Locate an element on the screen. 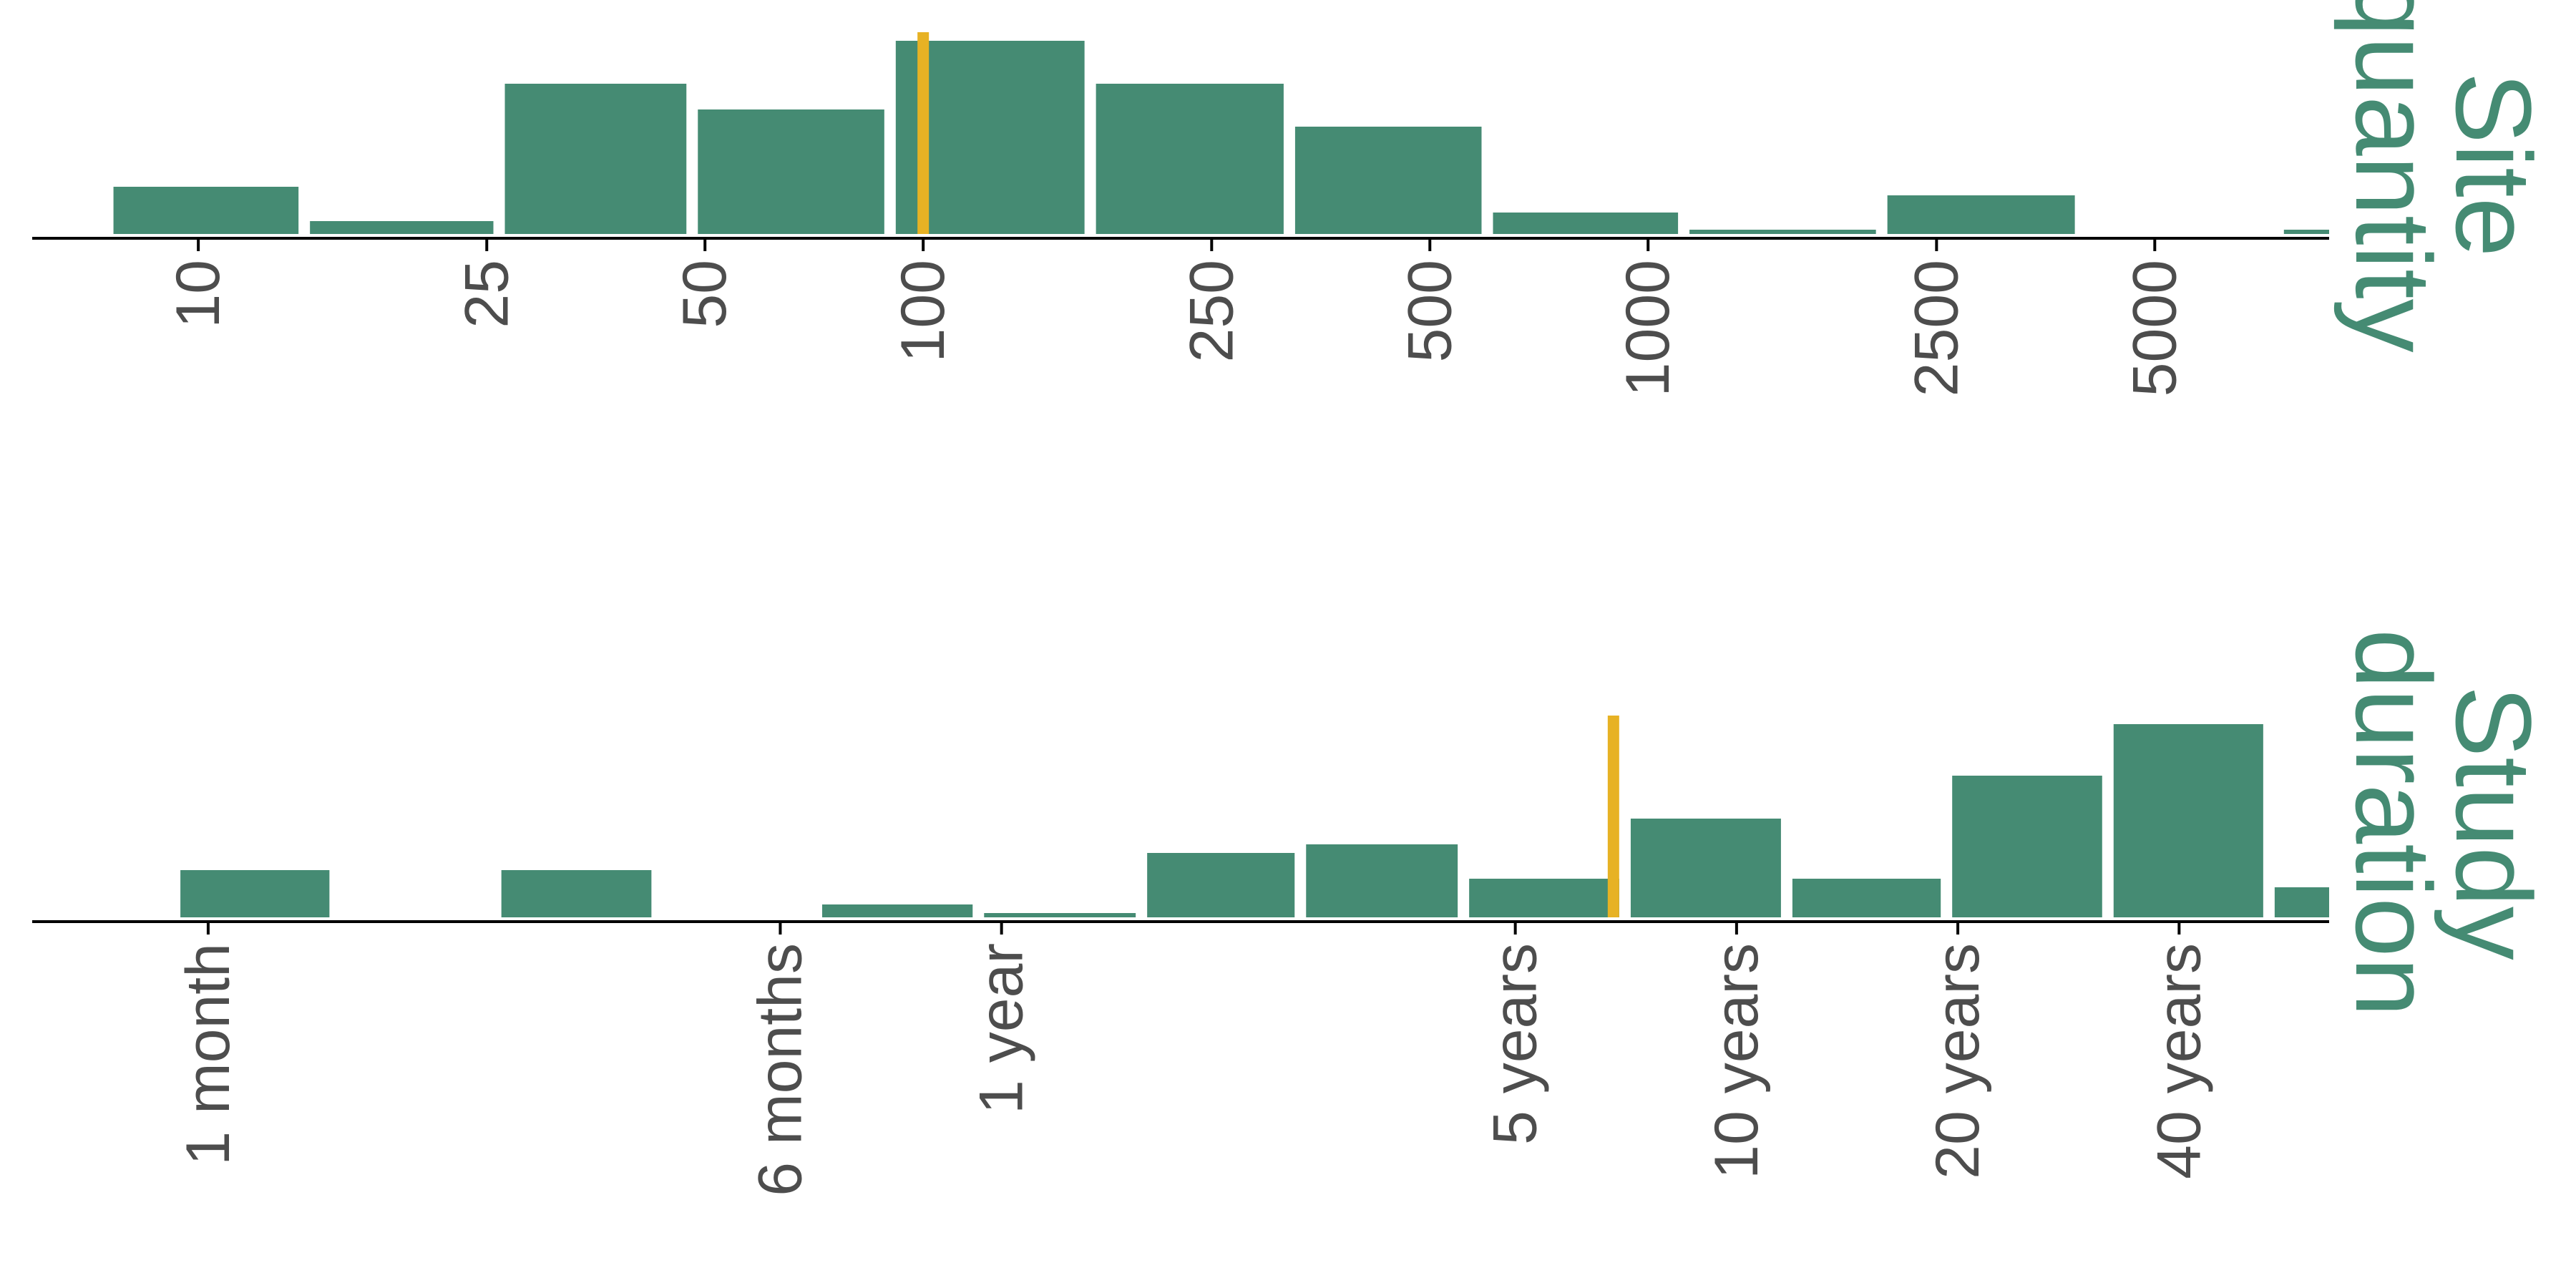 This screenshot has width=2576, height=1288. study-duration-tick-label-5: 20 years is located at coordinates (1957, 1061).